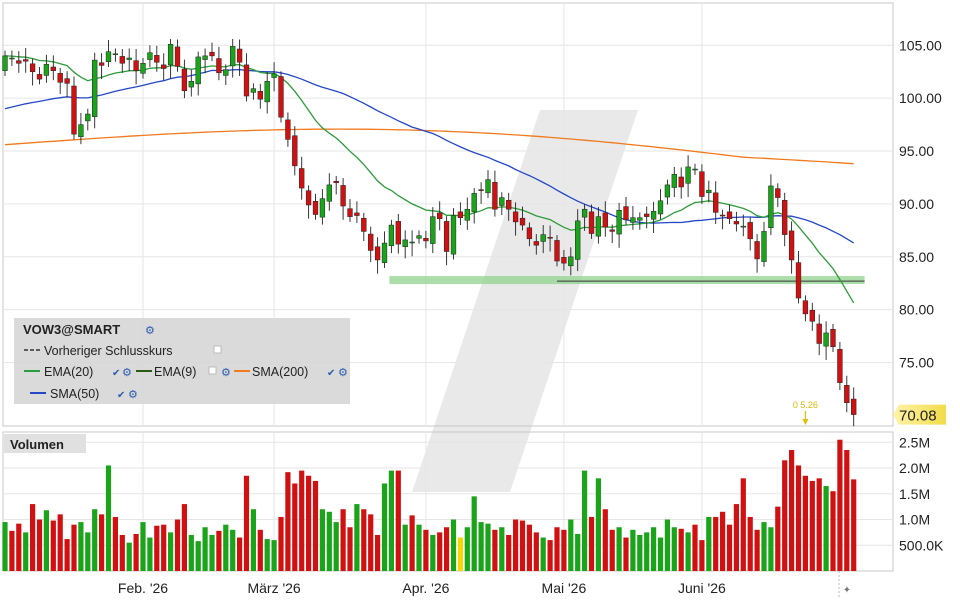  Describe the element at coordinates (217, 349) in the screenshot. I see `legend-prev-close-checkbox` at that location.